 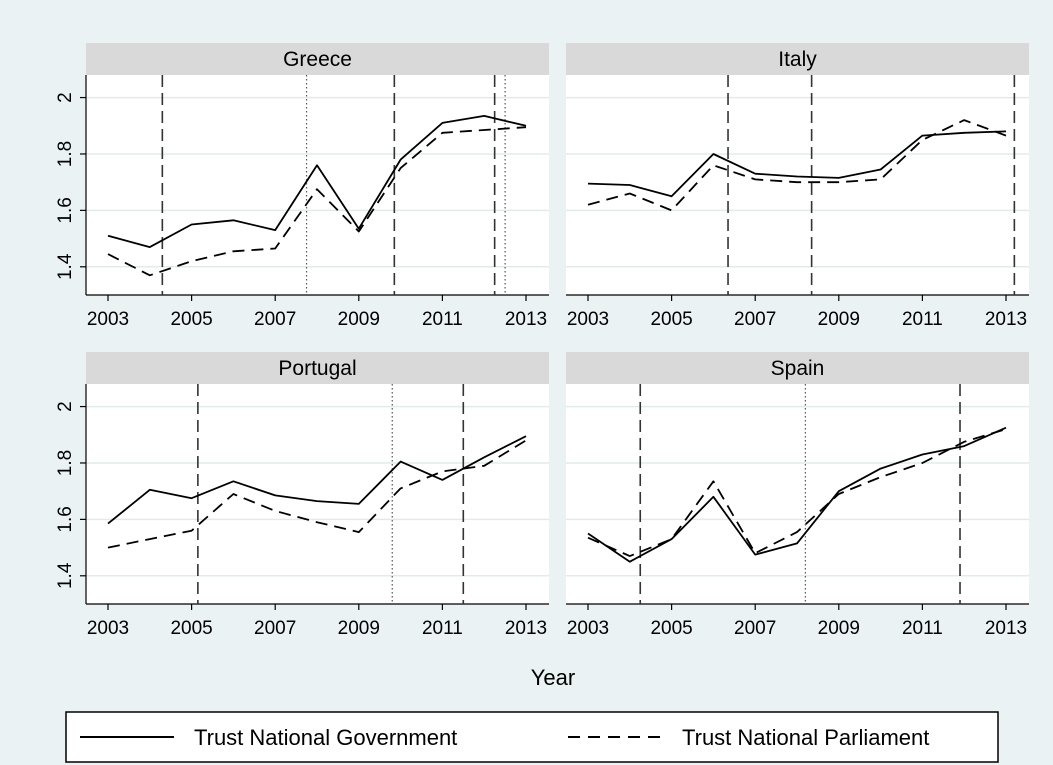 I want to click on x-axis-title: Year, so click(x=553, y=677).